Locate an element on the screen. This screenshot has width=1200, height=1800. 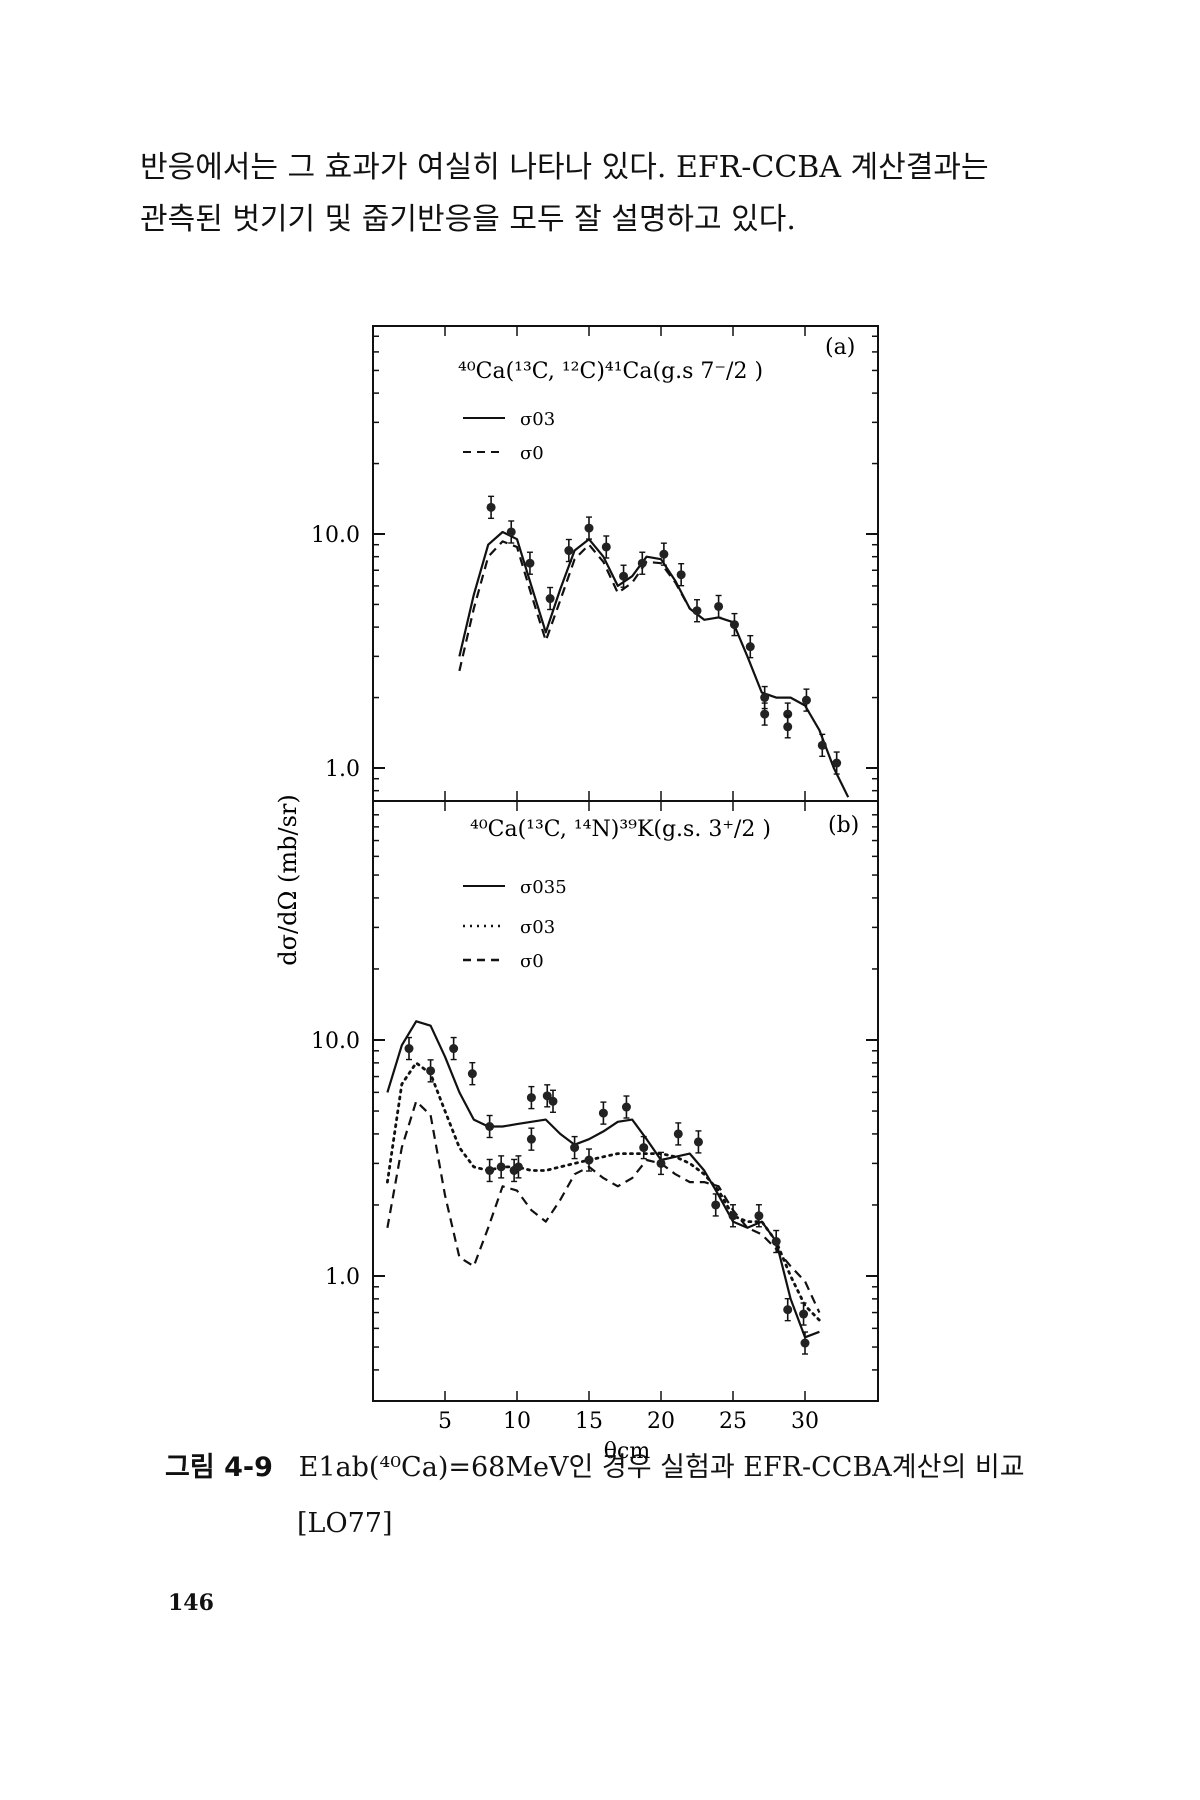
panel-b-frame is located at coordinates (625, 1101).